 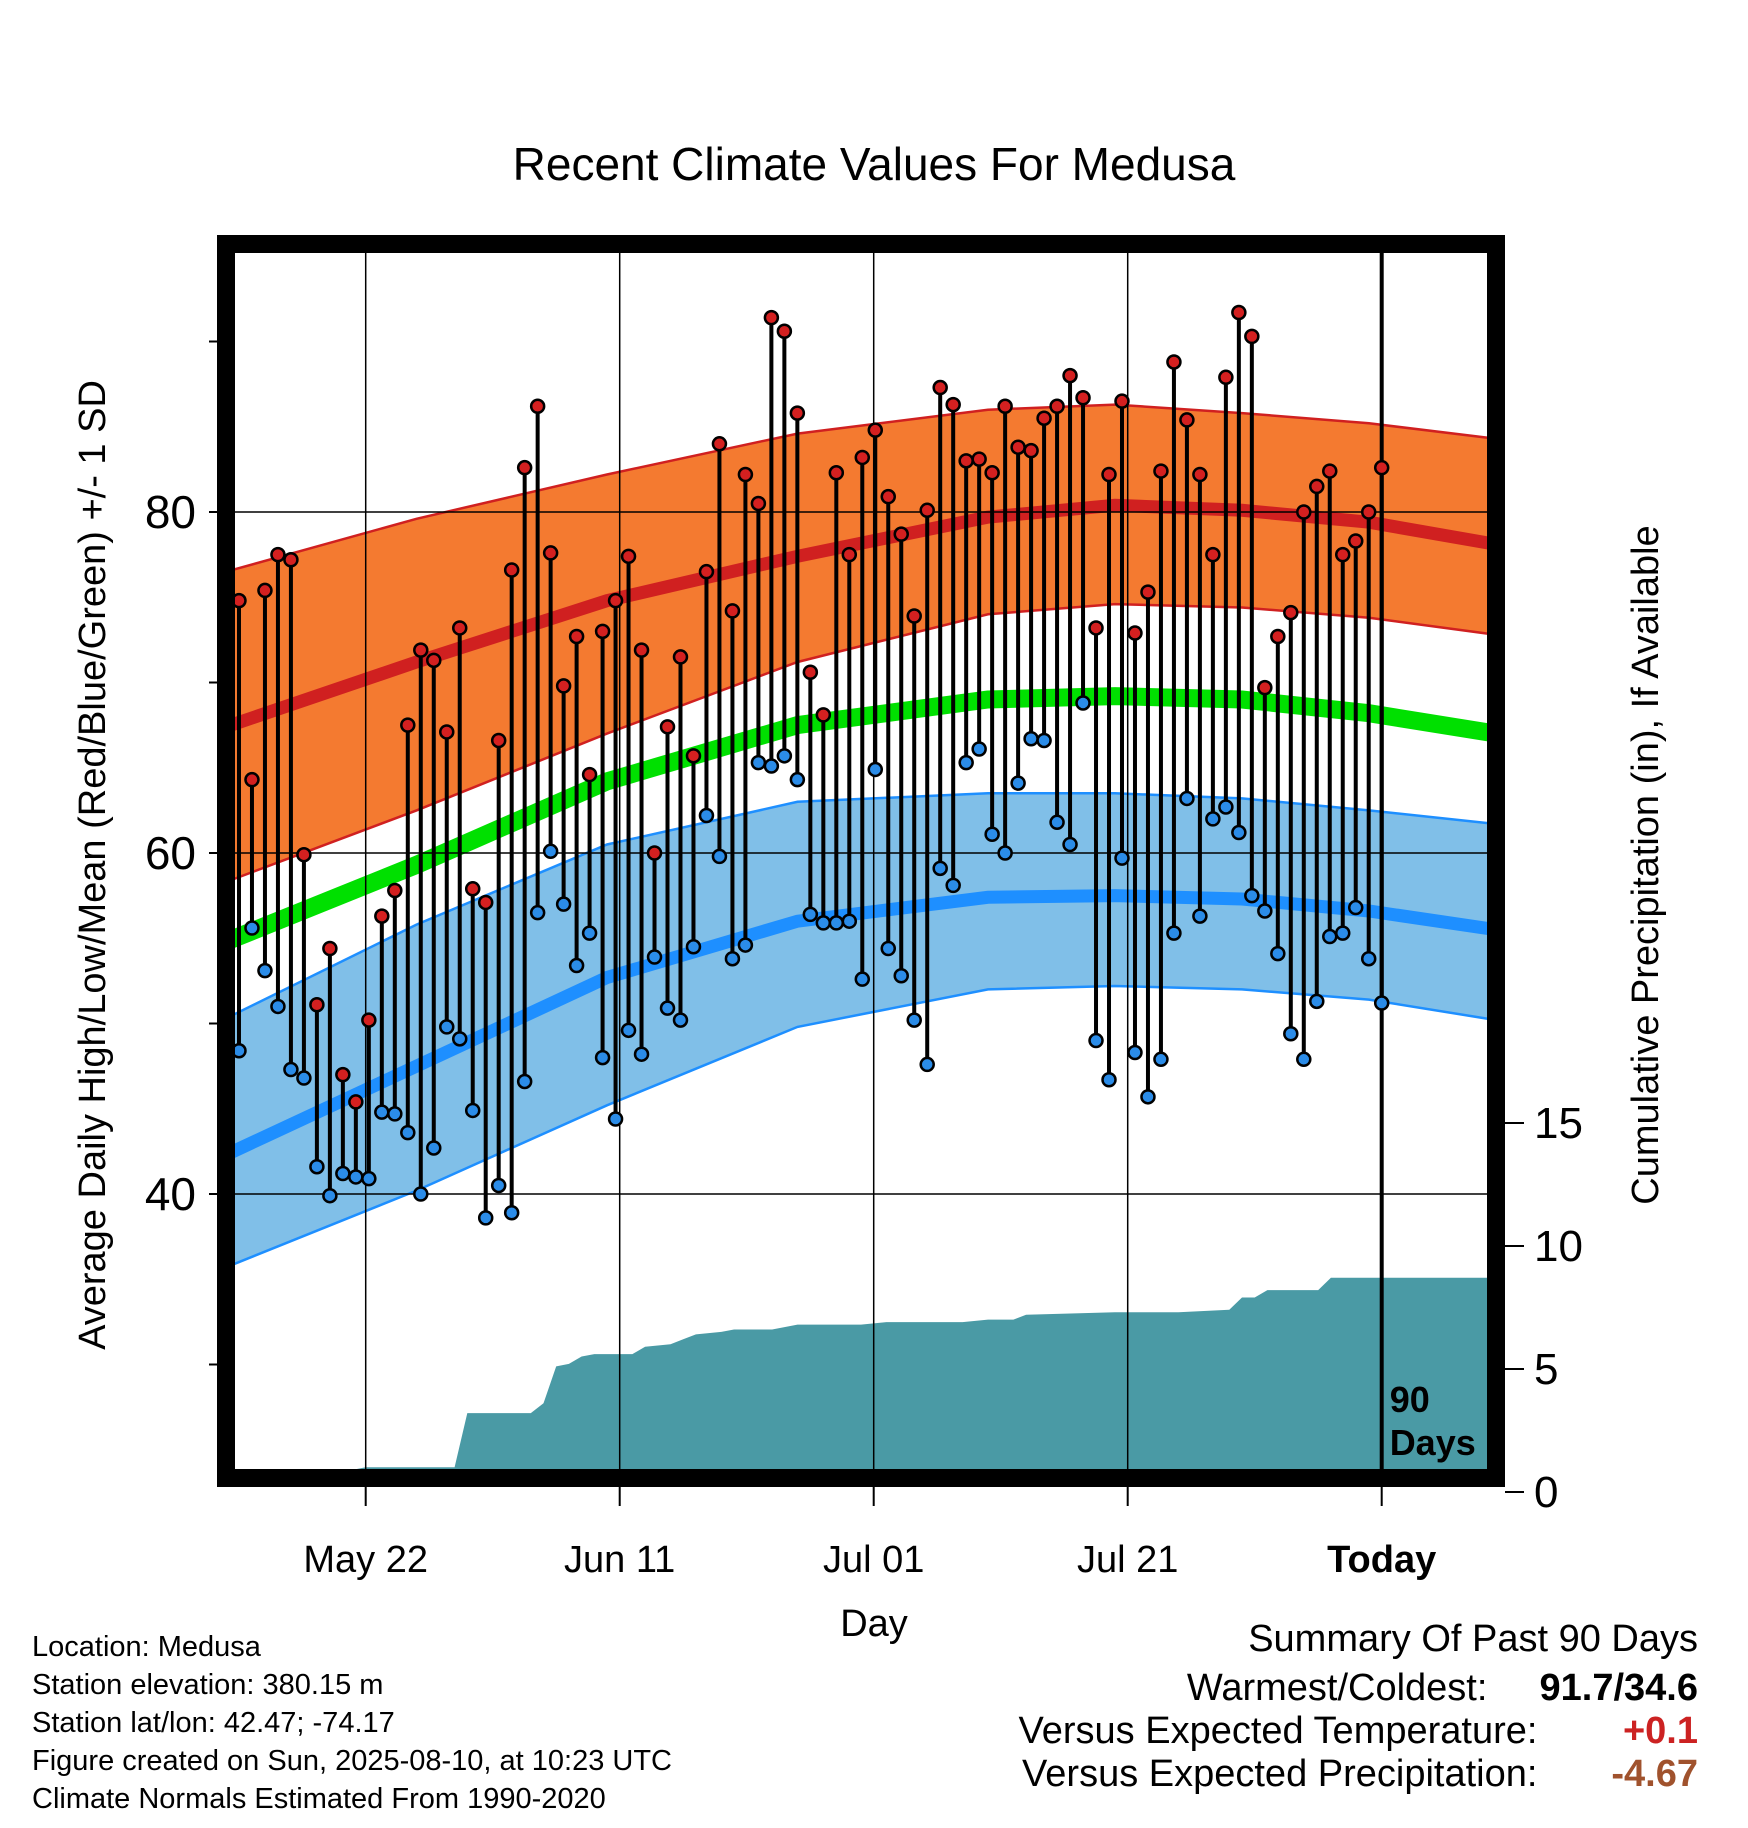 What do you see at coordinates (1660, 1731) in the screenshot?
I see `temp-value: +0.1` at bounding box center [1660, 1731].